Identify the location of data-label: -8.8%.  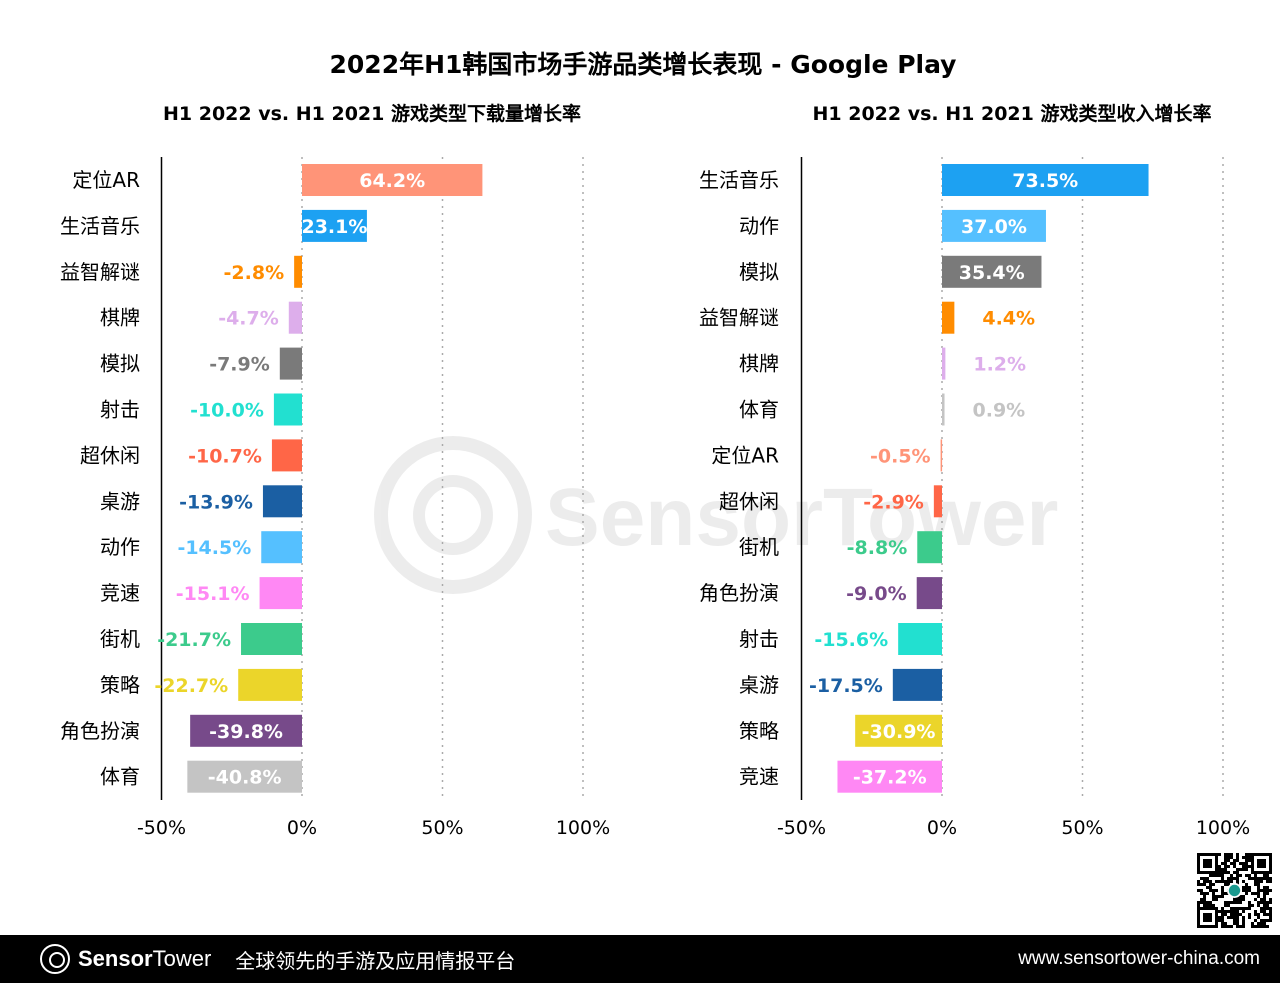
(877, 548).